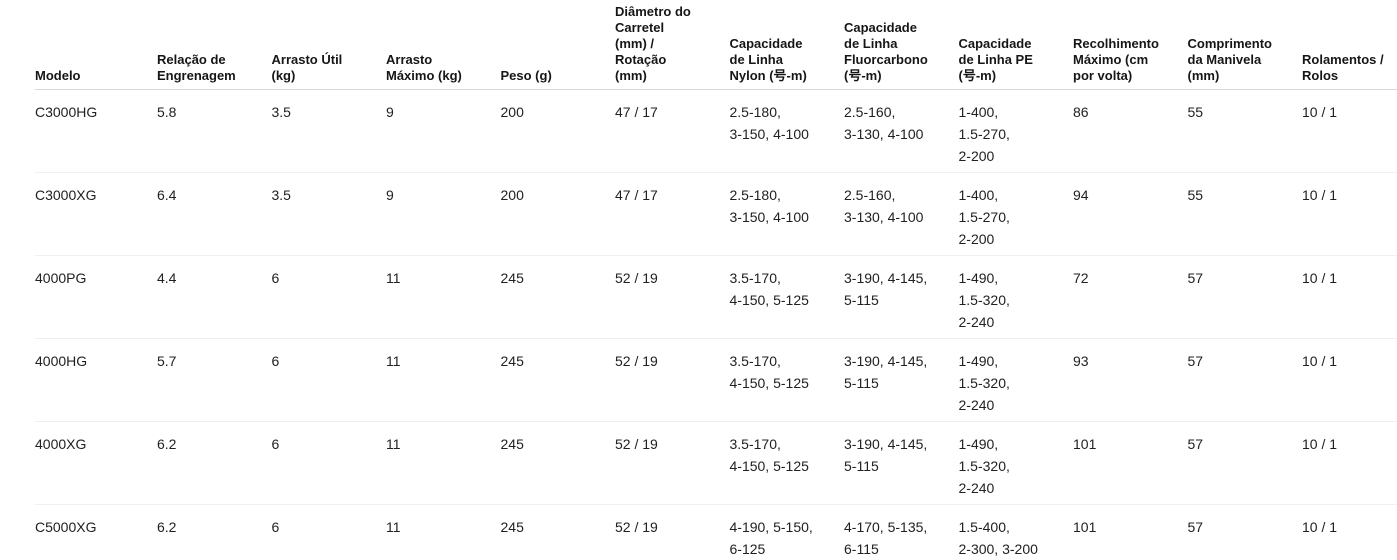  What do you see at coordinates (786, 45) in the screenshot?
I see `col-header-nylon-capacity: Capacidade de Linha Nylon (号-m)` at bounding box center [786, 45].